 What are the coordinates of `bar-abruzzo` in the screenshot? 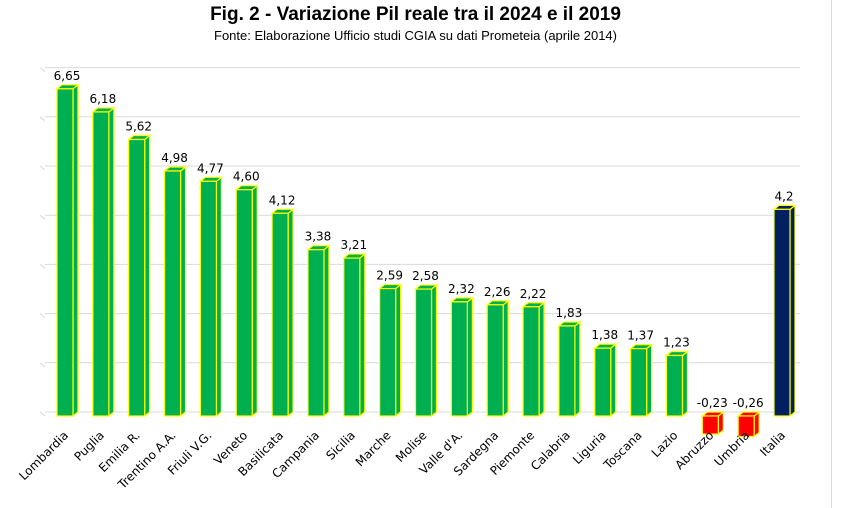 It's located at (713, 423).